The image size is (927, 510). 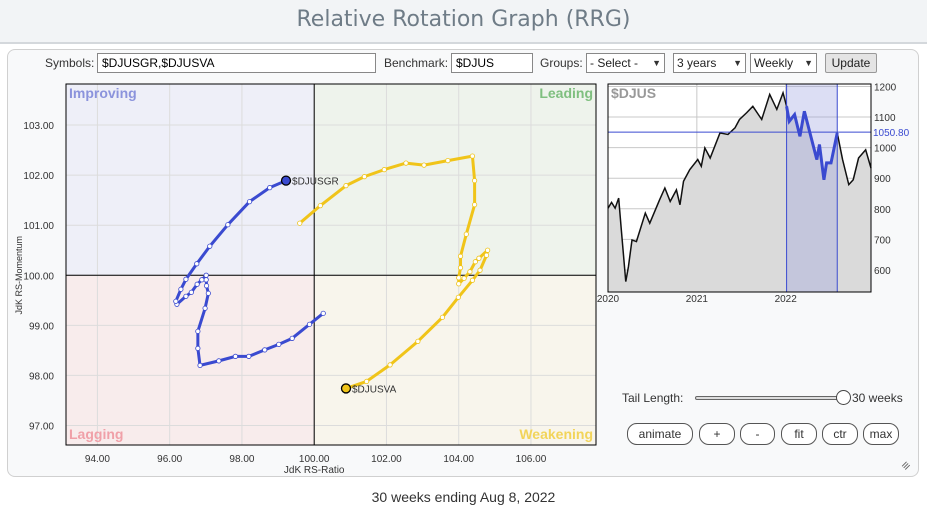 What do you see at coordinates (286, 180) in the screenshot?
I see `series-head-marker` at bounding box center [286, 180].